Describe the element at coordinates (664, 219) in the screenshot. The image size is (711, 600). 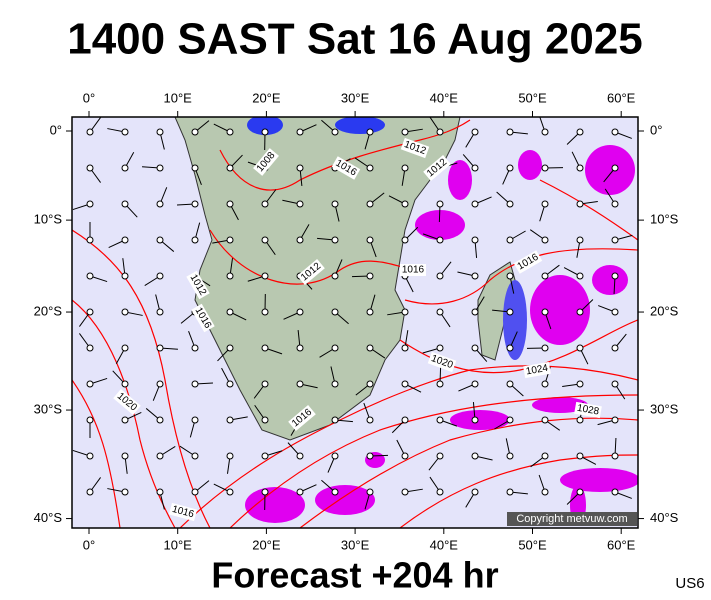
I see `lat-label: 10°S` at that location.